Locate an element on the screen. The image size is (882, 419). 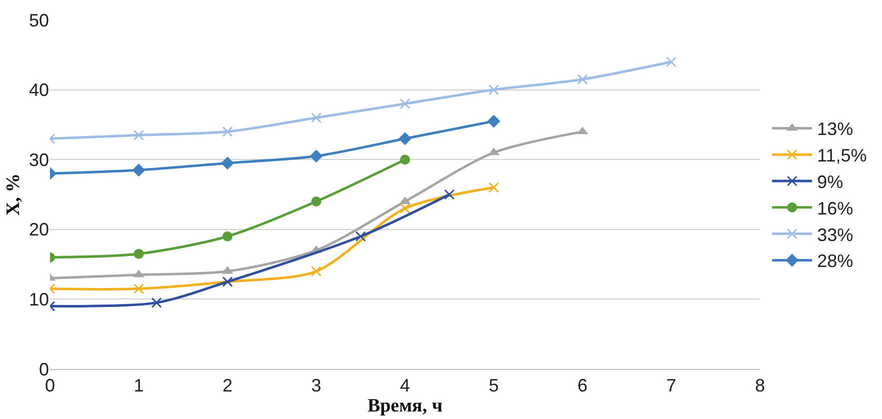
legend-label: 13% is located at coordinates (835, 129).